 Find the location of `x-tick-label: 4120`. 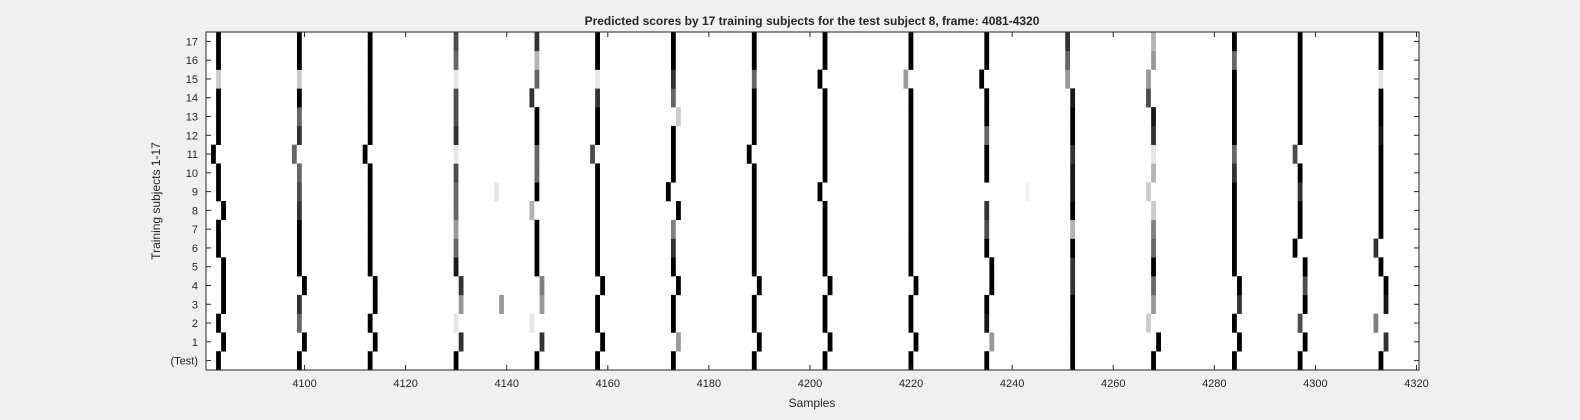

x-tick-label: 4120 is located at coordinates (405, 384).